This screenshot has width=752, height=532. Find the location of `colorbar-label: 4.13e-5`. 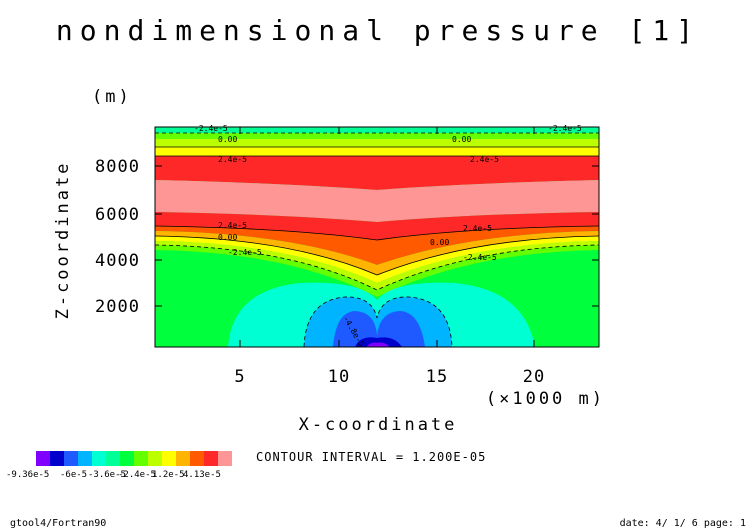

colorbar-label: 4.13e-5 is located at coordinates (202, 475).